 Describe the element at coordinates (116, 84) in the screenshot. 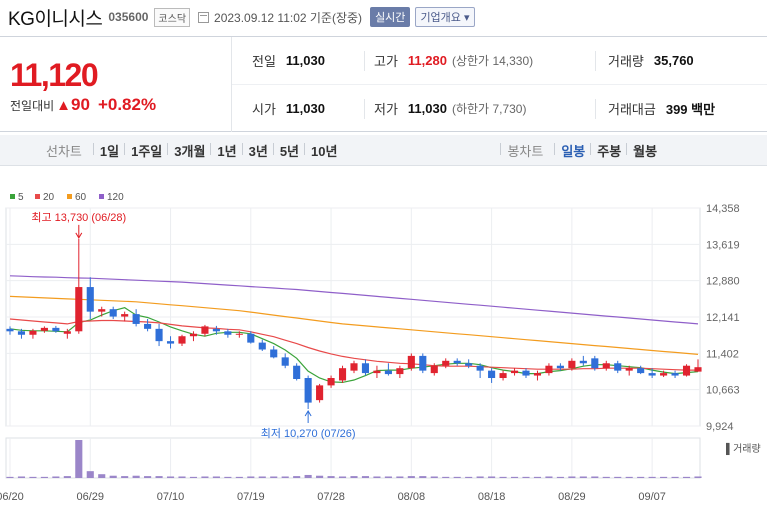

I see `current-price-box: 11,120 전일대비 ▲ 90 +0.82%` at that location.